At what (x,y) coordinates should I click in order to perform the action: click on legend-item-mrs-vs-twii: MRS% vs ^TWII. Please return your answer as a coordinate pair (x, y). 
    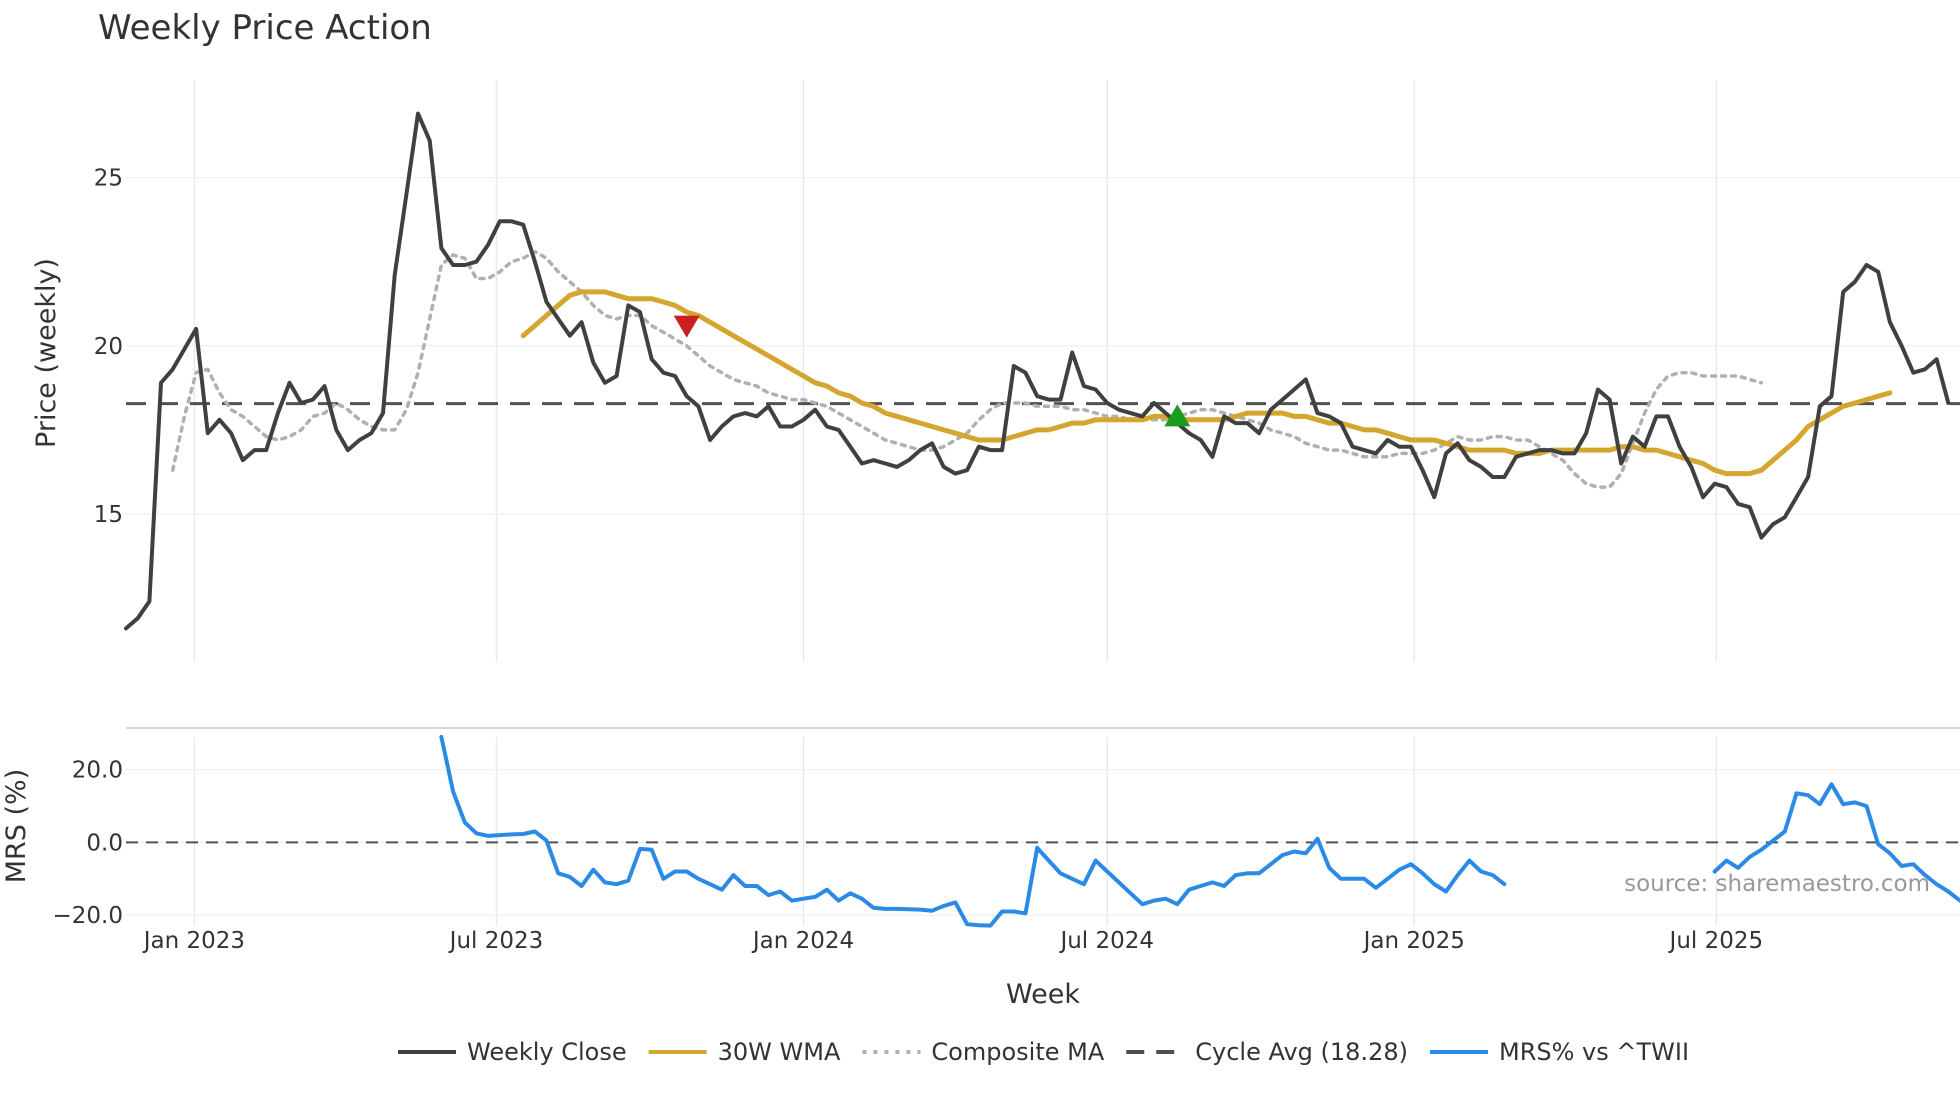
    Looking at the image, I should click on (1559, 1052).